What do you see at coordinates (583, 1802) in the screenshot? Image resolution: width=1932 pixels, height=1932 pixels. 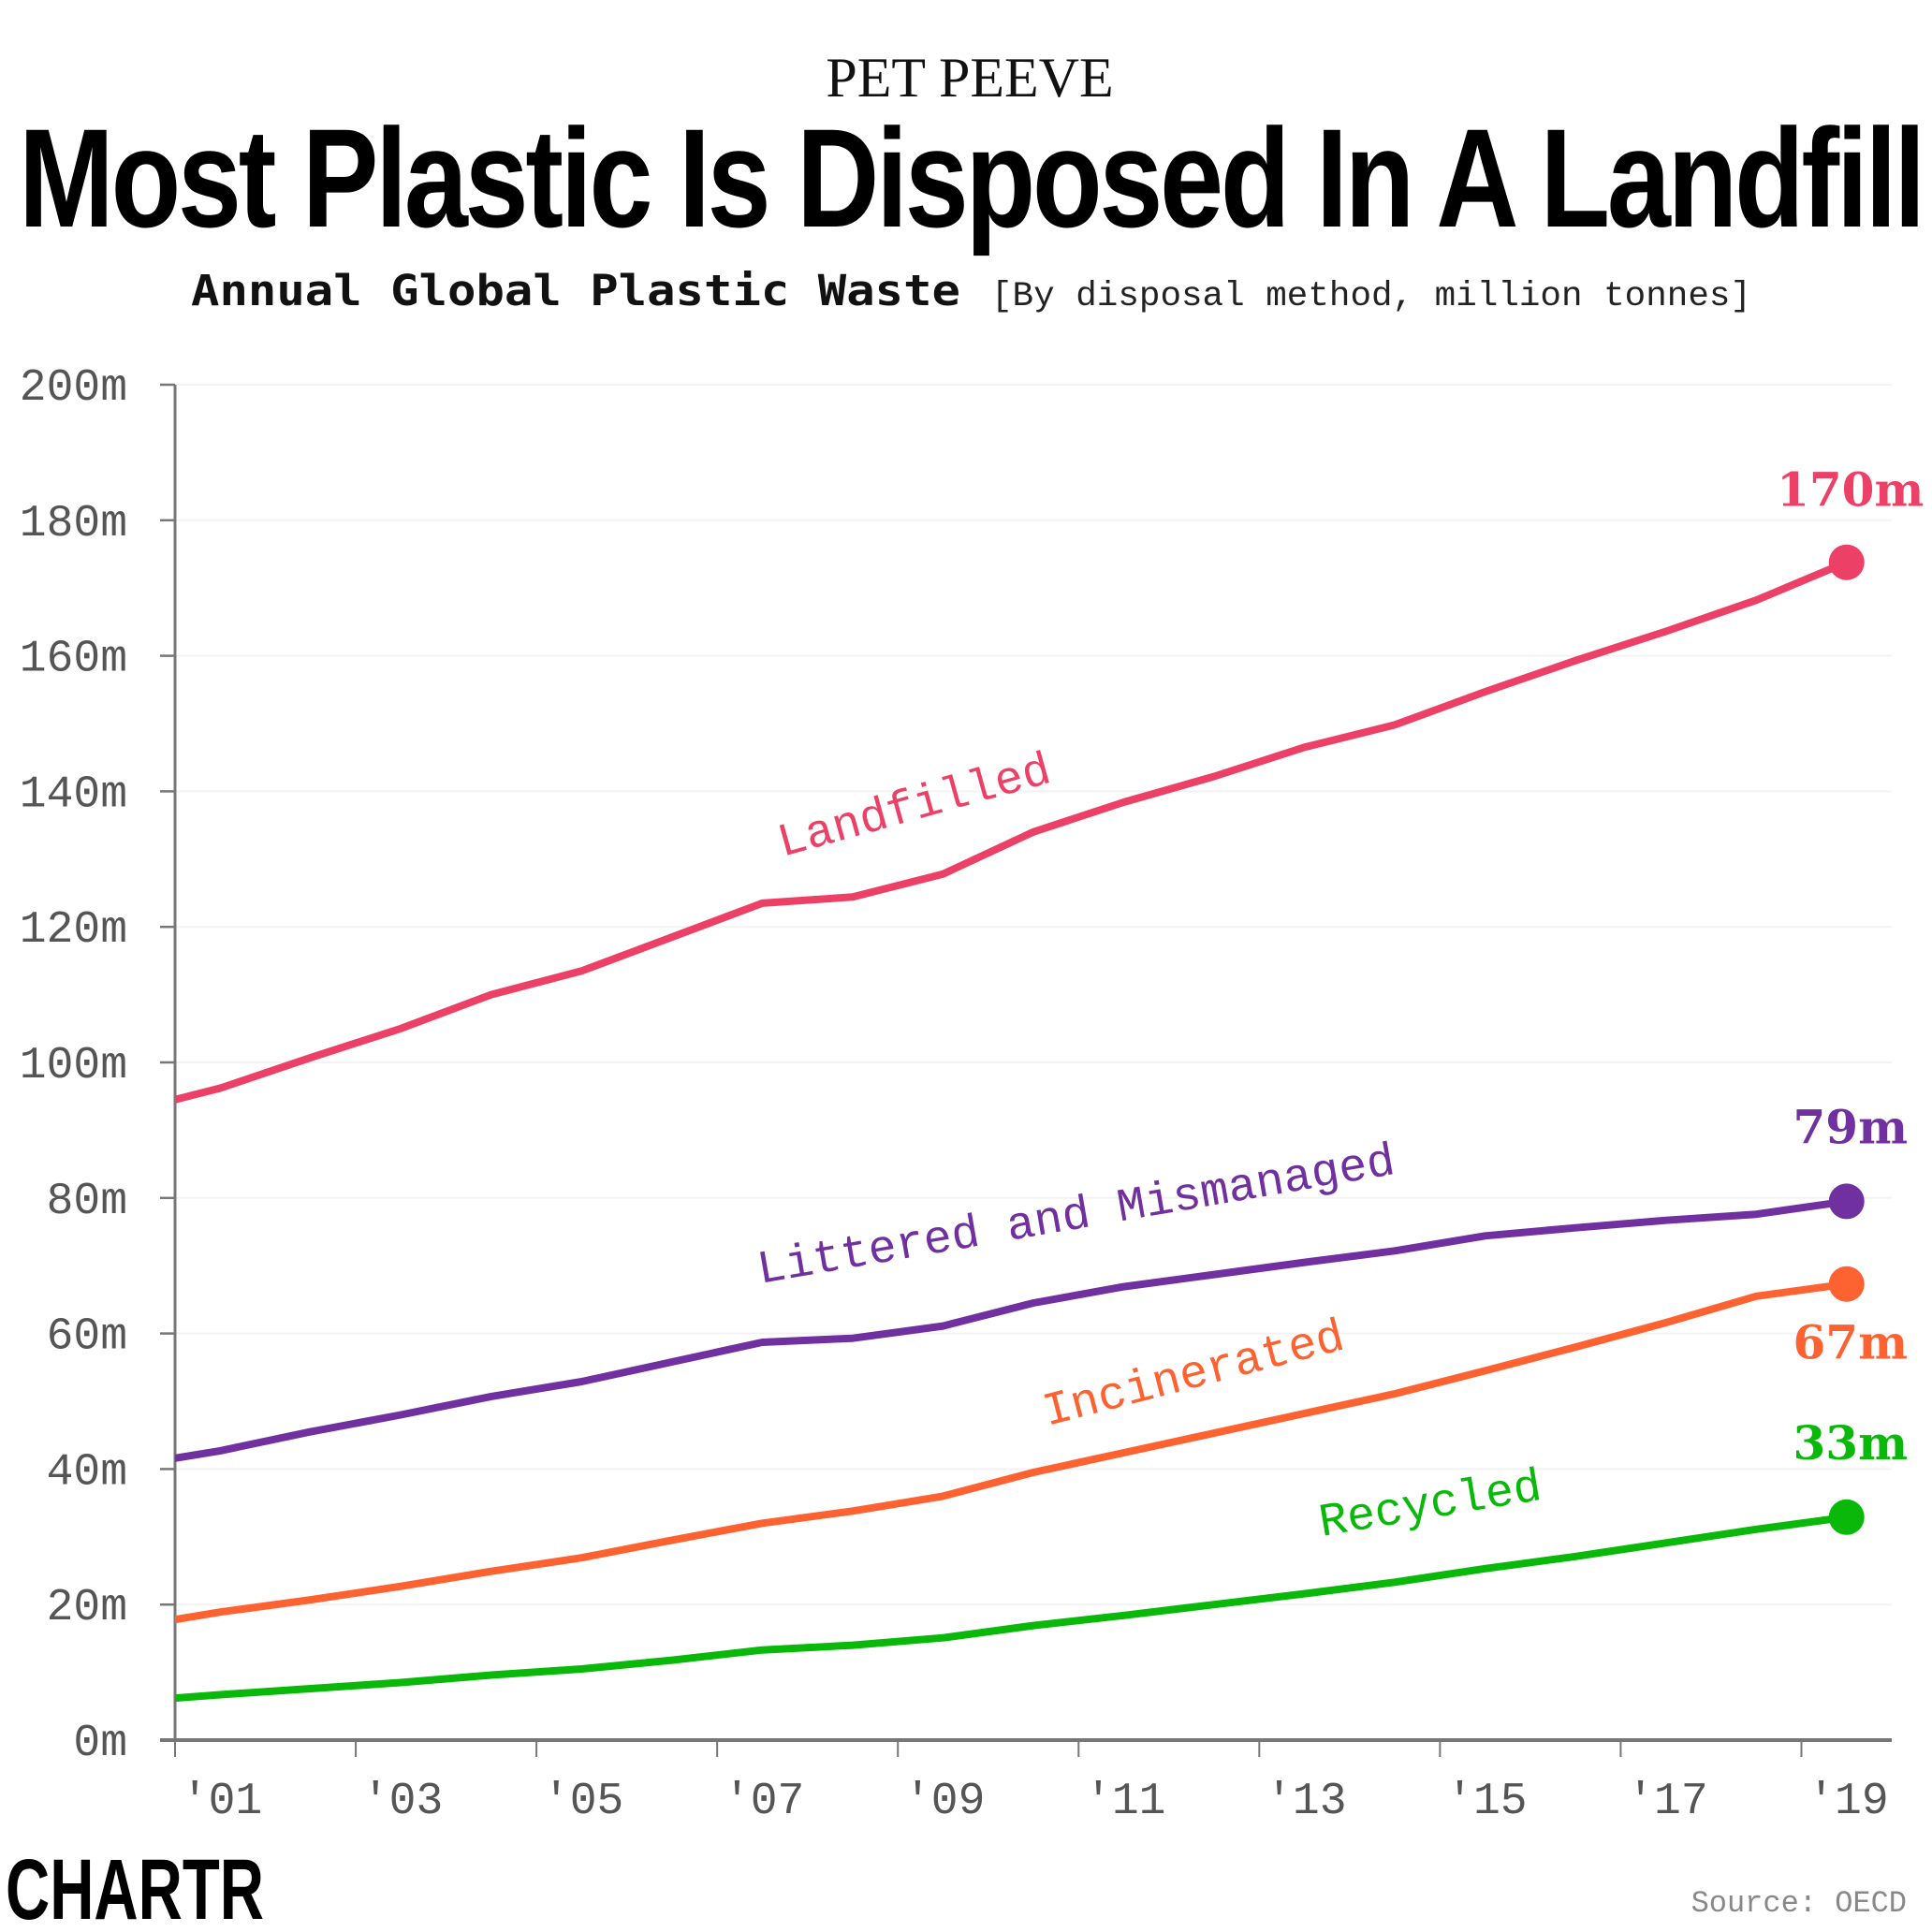 I see `x-tick-label: '05` at bounding box center [583, 1802].